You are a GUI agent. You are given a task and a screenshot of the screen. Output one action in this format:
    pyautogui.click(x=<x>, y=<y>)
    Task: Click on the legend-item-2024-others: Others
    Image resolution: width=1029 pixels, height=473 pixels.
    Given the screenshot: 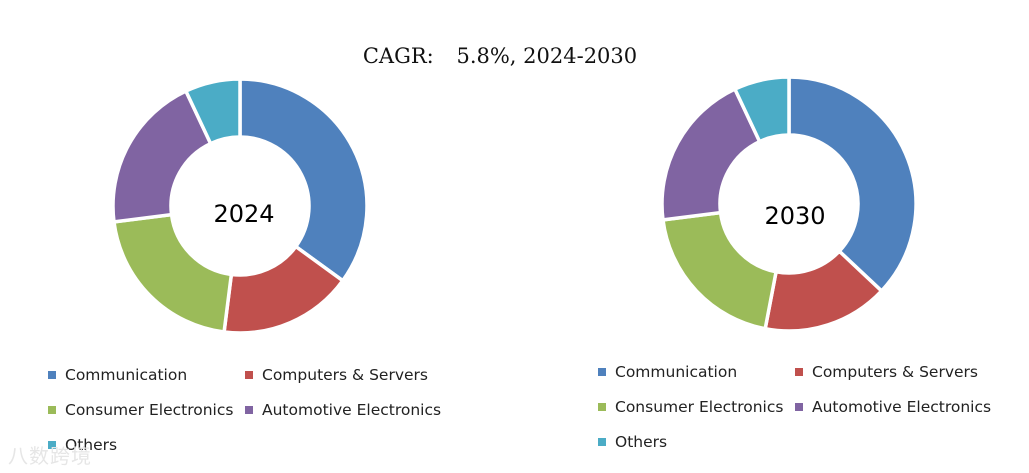 What is the action you would take?
    pyautogui.click(x=82, y=445)
    